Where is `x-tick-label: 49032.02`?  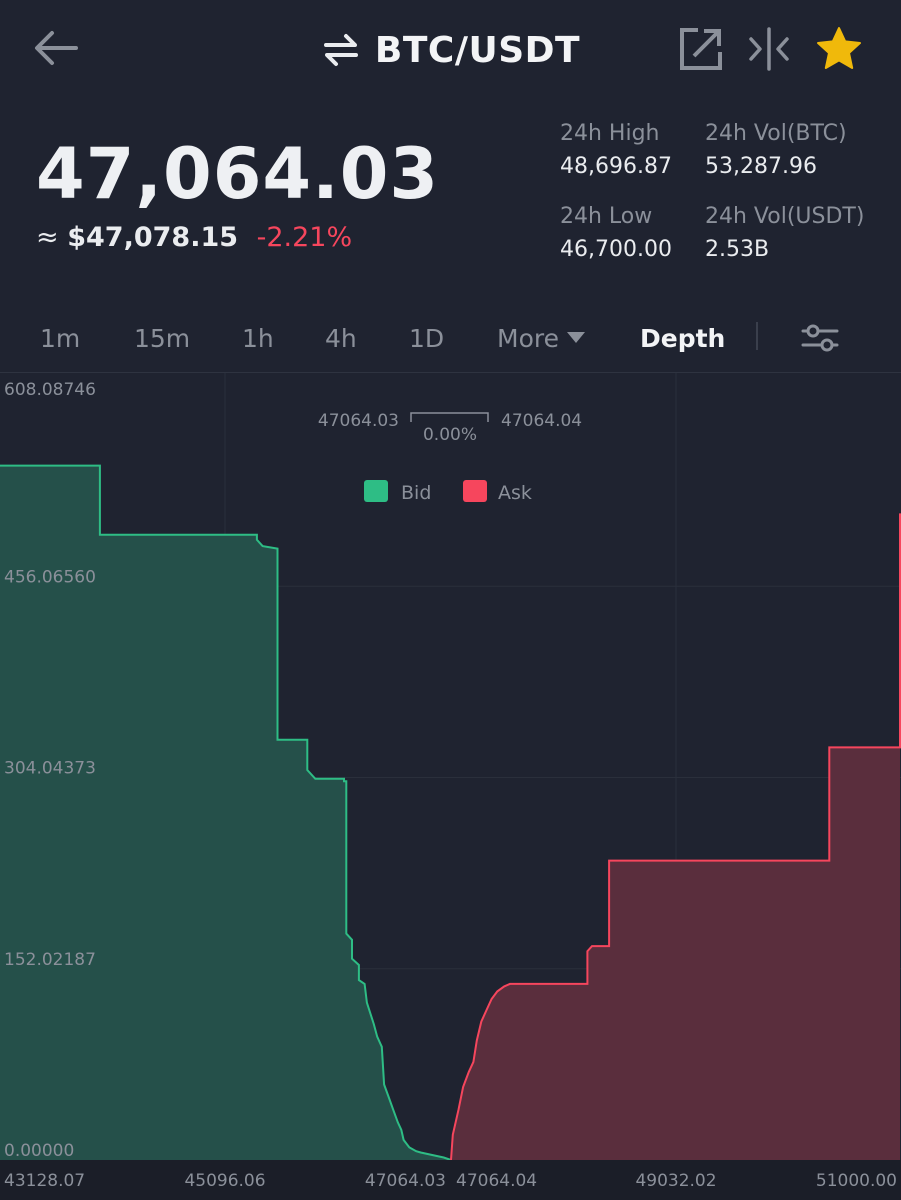
x-tick-label: 49032.02 is located at coordinates (675, 1181).